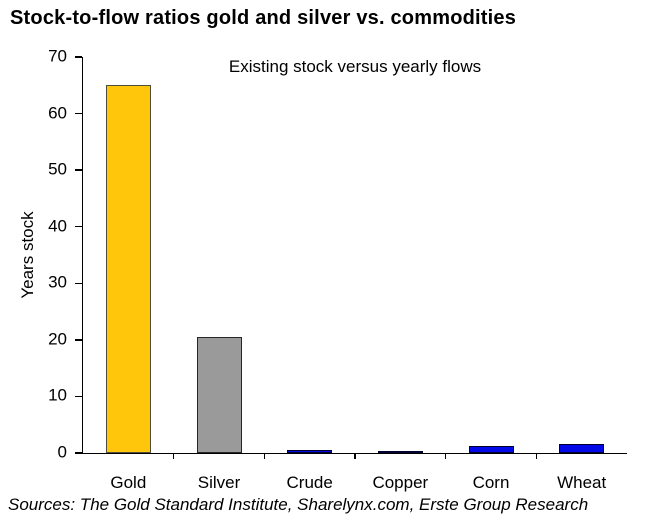  Describe the element at coordinates (57, 56) in the screenshot. I see `y-axis-tick-label: 70` at that location.